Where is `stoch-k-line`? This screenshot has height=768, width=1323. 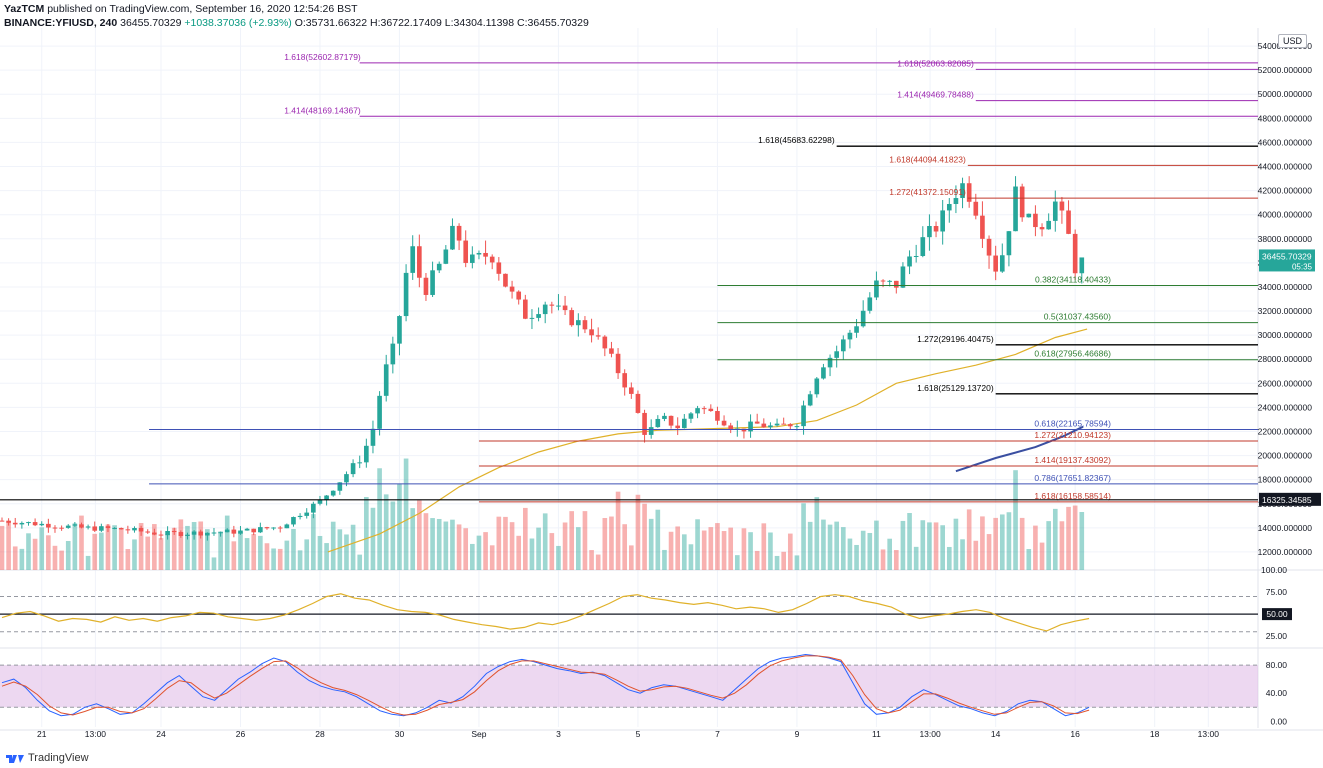 stoch-k-line is located at coordinates (545, 685).